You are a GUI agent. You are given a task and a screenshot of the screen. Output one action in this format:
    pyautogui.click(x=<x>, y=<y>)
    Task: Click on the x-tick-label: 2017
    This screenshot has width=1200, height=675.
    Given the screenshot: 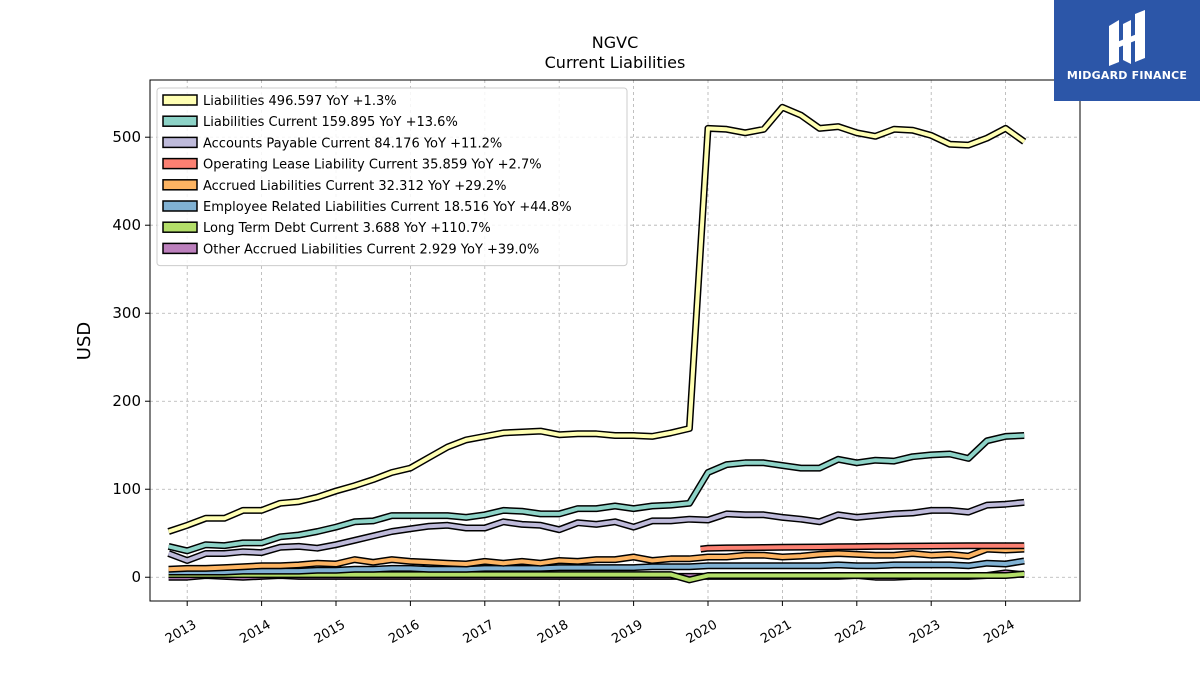 What is the action you would take?
    pyautogui.click(x=479, y=632)
    